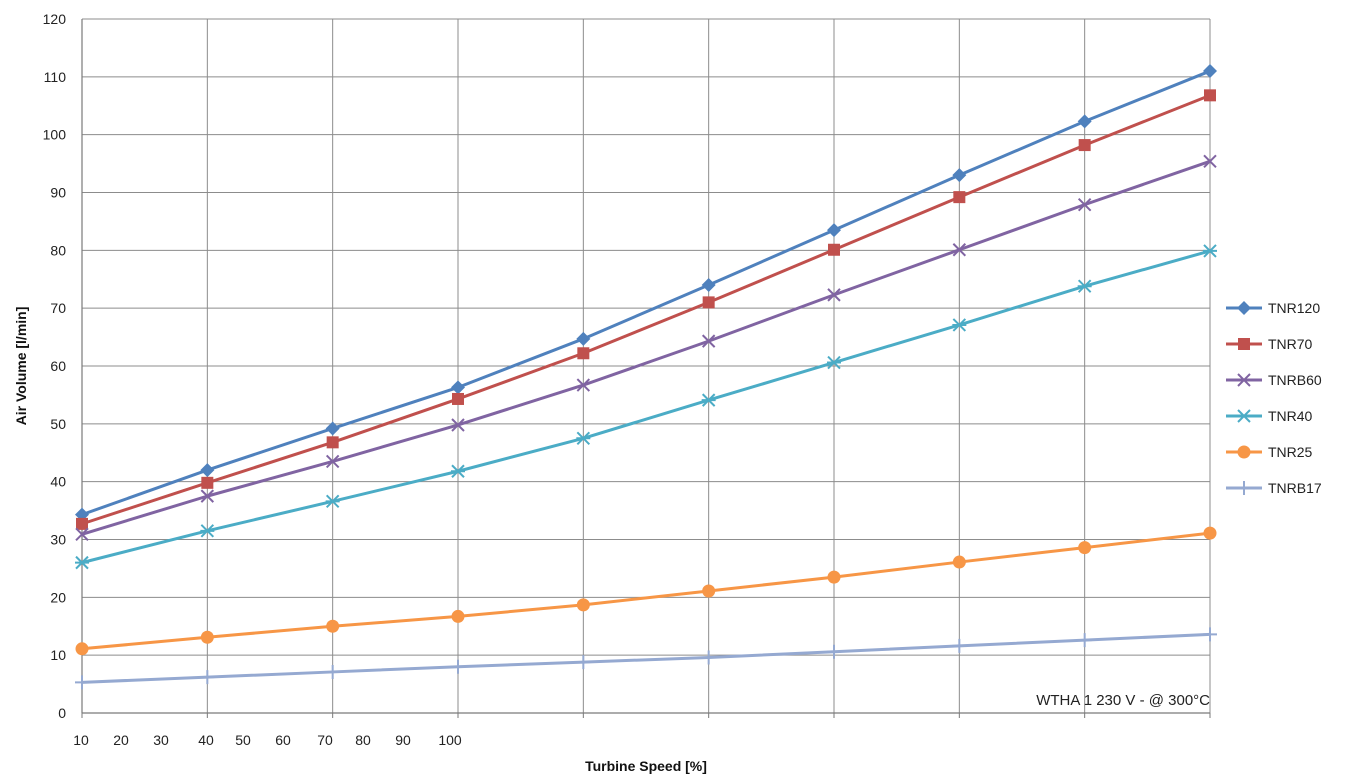 Image resolution: width=1362 pixels, height=781 pixels. Describe the element at coordinates (206, 740) in the screenshot. I see `x-tick-label: 40` at that location.